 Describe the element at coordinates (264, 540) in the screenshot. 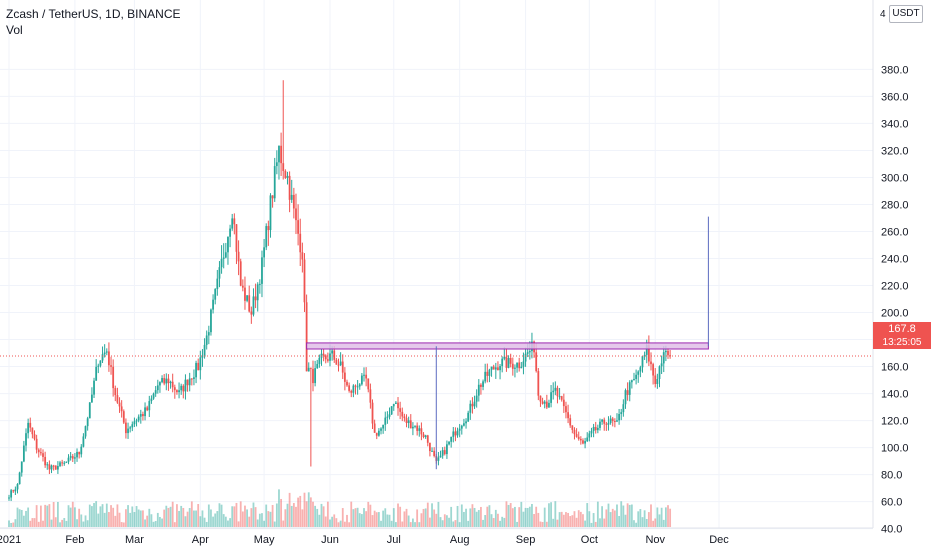

I see `time-tick-label: May` at that location.